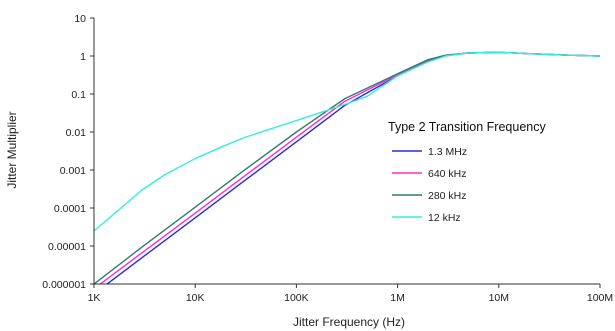 The height and width of the screenshot is (331, 615). I want to click on y-tick-label: 0.000001, so click(64, 285).